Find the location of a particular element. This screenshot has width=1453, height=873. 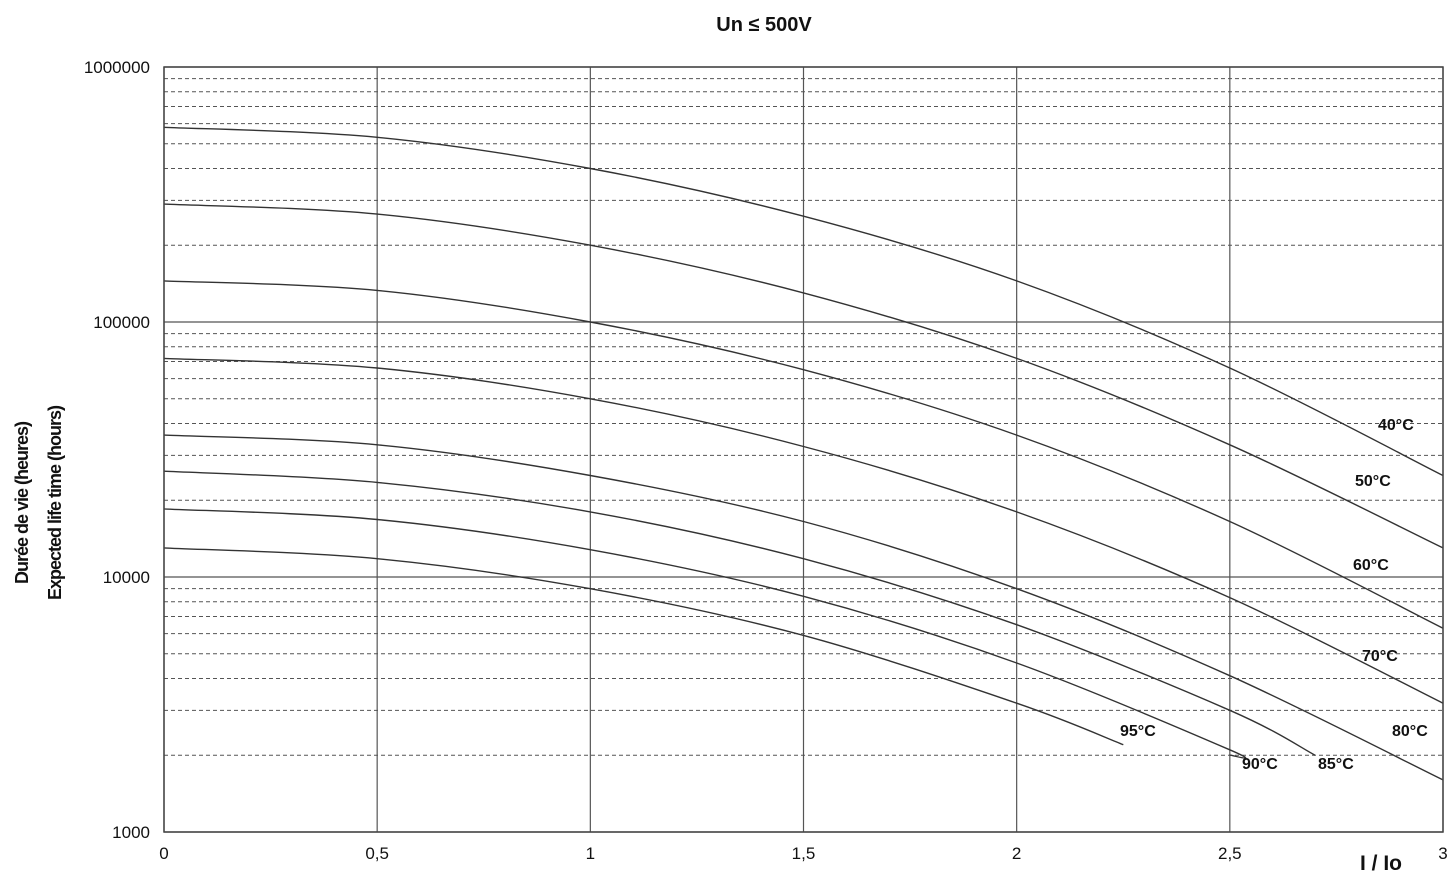

y-tick-label: 1000 is located at coordinates (131, 832).